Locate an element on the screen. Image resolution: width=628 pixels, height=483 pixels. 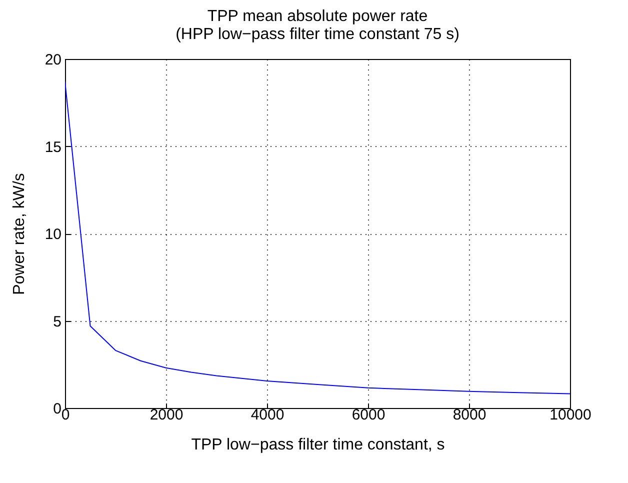
x-tick-label: 8000 is located at coordinates (469, 415).